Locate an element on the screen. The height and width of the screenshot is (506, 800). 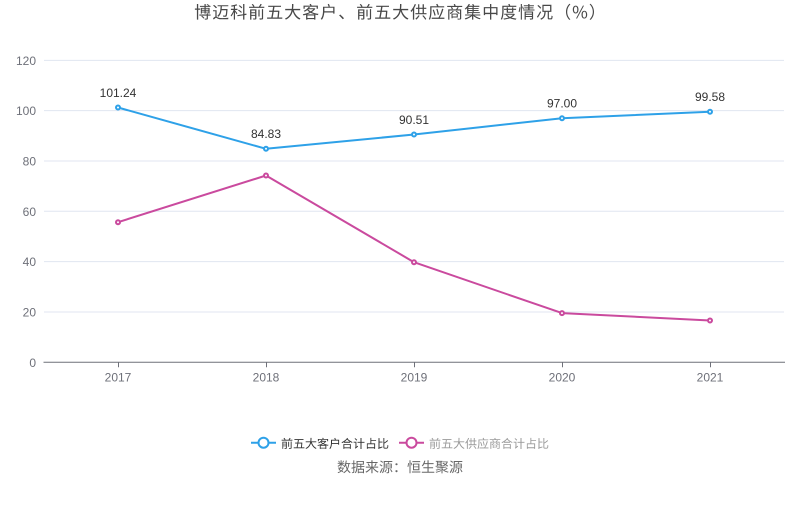
svg-text: 2017 is located at coordinates (118, 378).